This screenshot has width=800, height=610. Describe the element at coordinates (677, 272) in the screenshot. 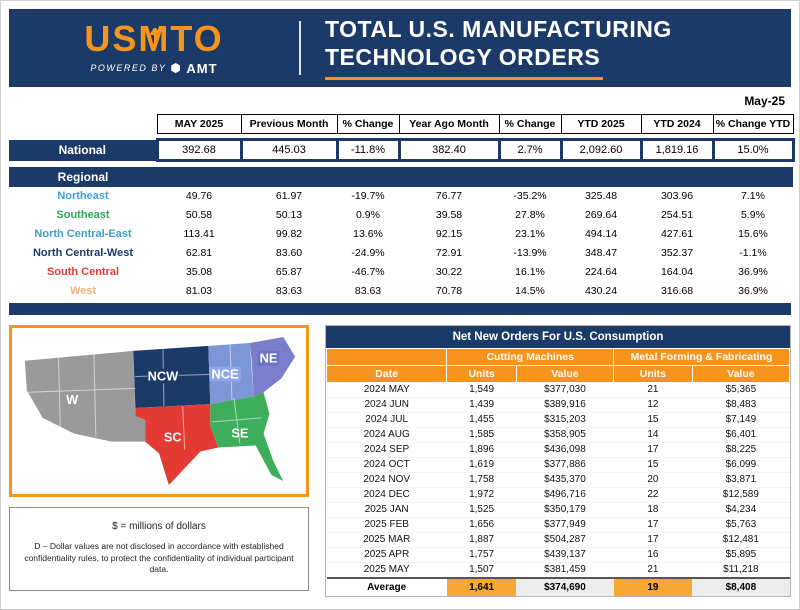

I see `region-value: 164.04` at that location.